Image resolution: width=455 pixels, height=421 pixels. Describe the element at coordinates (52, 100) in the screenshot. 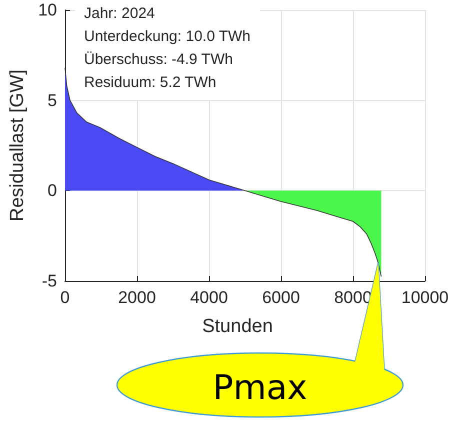

I see `y-tick-label: 5` at that location.